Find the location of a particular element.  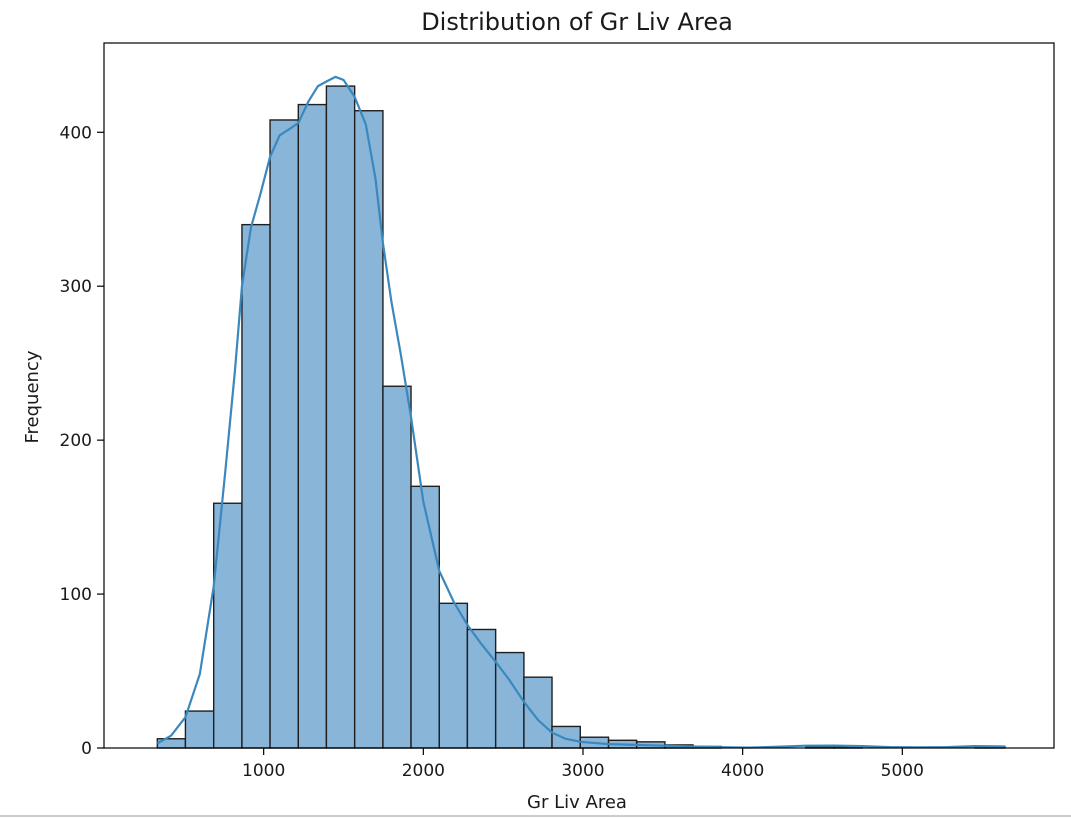

y-axis-ticks: 0 100 200 300 400 is located at coordinates (82, 441).